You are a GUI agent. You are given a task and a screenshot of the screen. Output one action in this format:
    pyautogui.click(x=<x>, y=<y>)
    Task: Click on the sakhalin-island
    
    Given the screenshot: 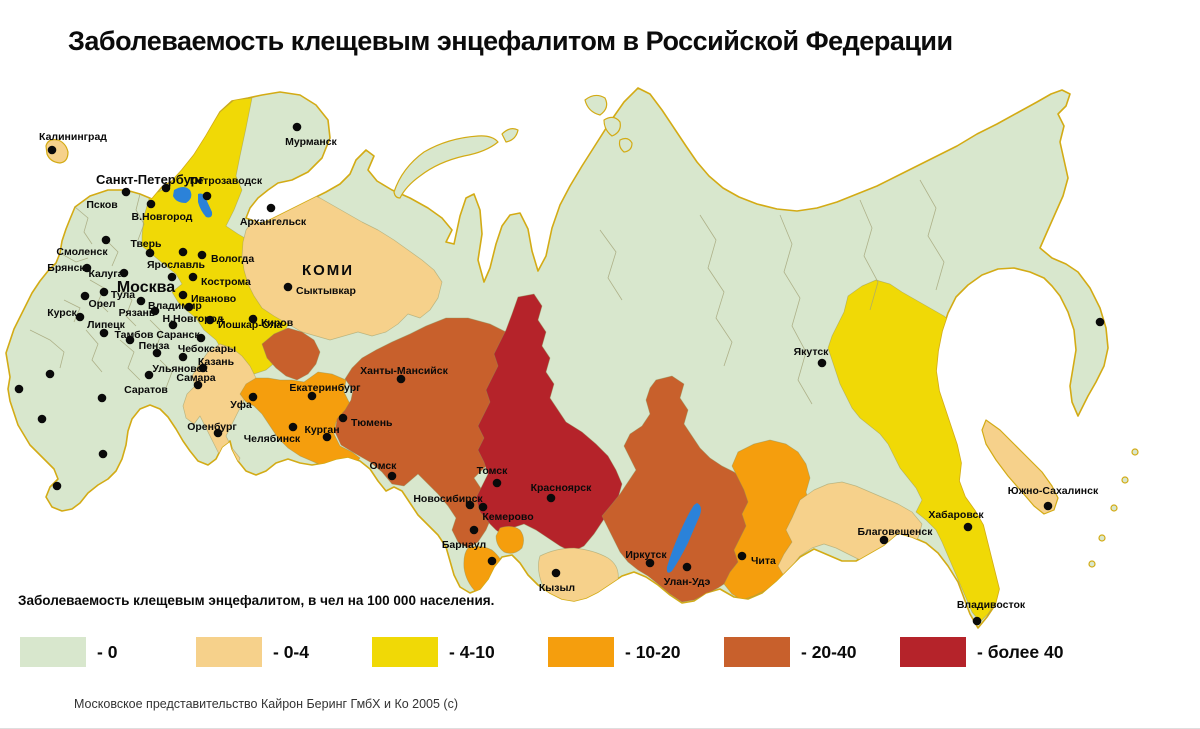 What is the action you would take?
    pyautogui.click(x=1020, y=467)
    